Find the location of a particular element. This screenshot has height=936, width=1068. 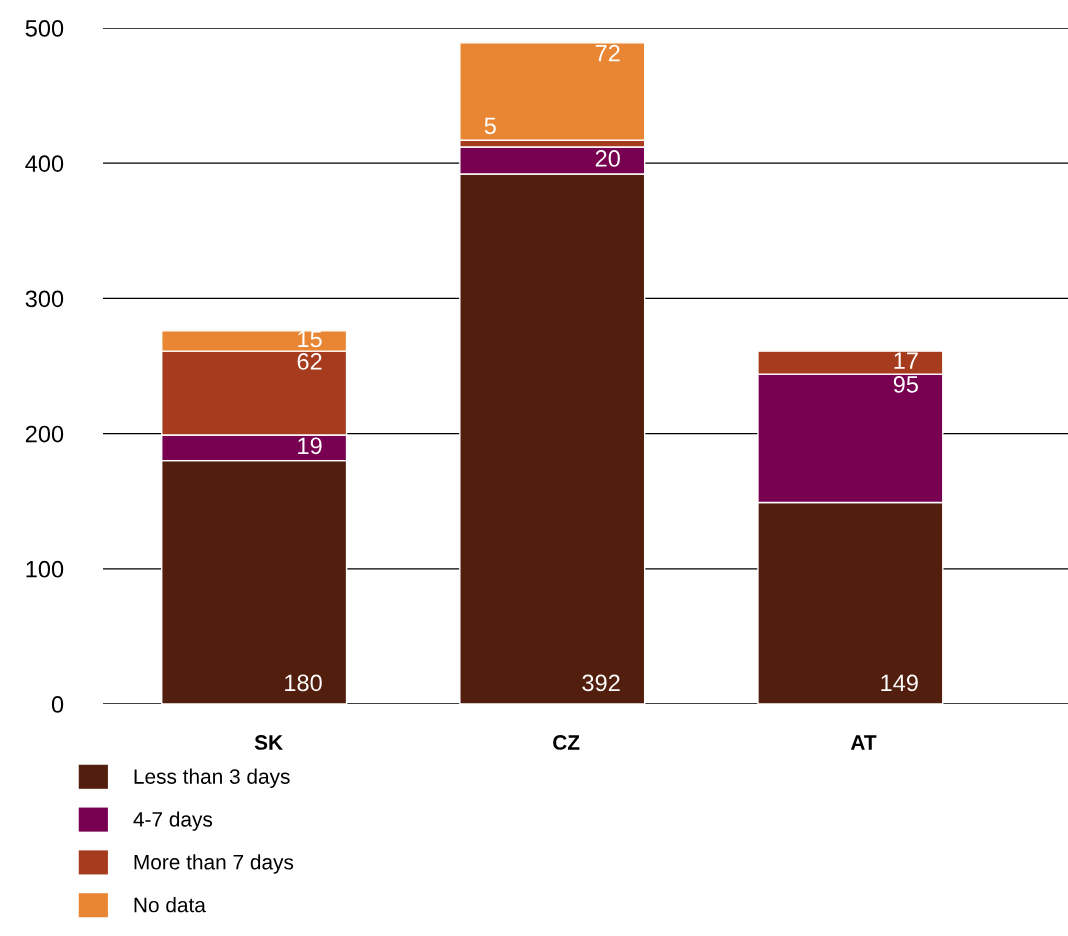

y-tick-label: 400 is located at coordinates (44, 163).